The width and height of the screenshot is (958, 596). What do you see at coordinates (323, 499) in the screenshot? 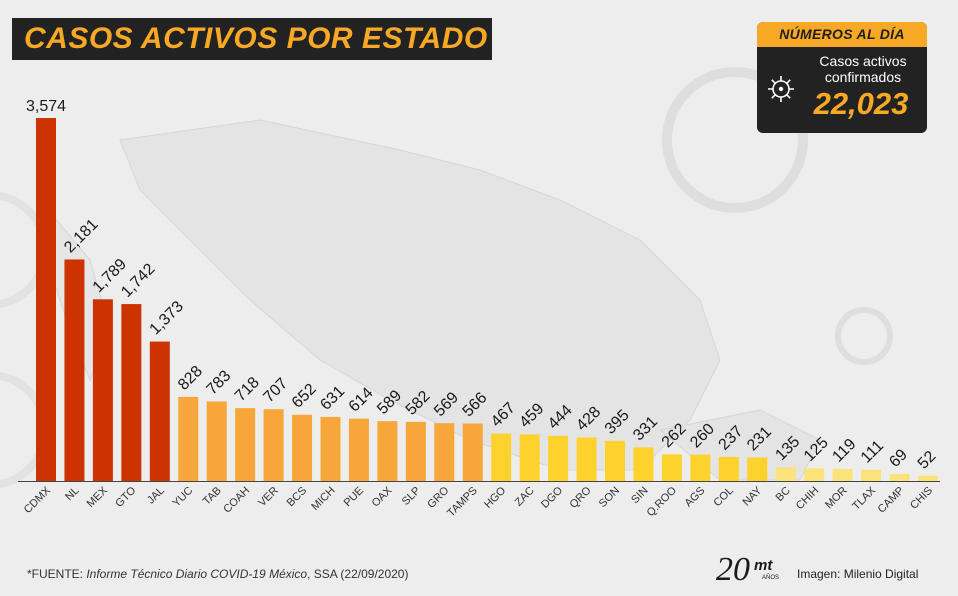
I see `x-tick-label: MICH` at bounding box center [323, 499].